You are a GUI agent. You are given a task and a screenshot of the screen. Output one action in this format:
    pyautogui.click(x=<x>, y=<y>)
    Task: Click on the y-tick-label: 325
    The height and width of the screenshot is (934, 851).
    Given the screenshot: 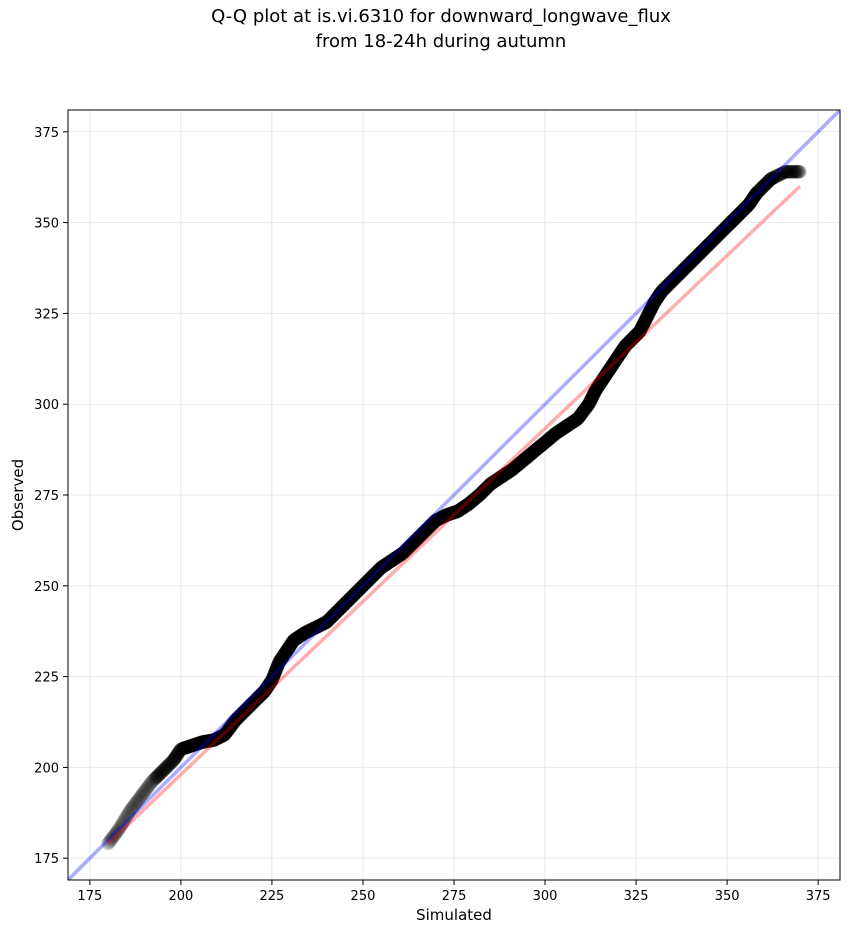 What is the action you would take?
    pyautogui.click(x=46, y=314)
    